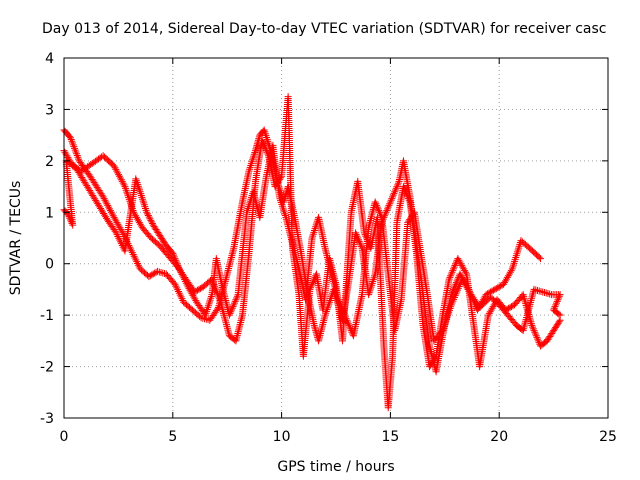 This screenshot has height=480, width=640. Describe the element at coordinates (608, 437) in the screenshot. I see `x-tick-label: 25` at that location.